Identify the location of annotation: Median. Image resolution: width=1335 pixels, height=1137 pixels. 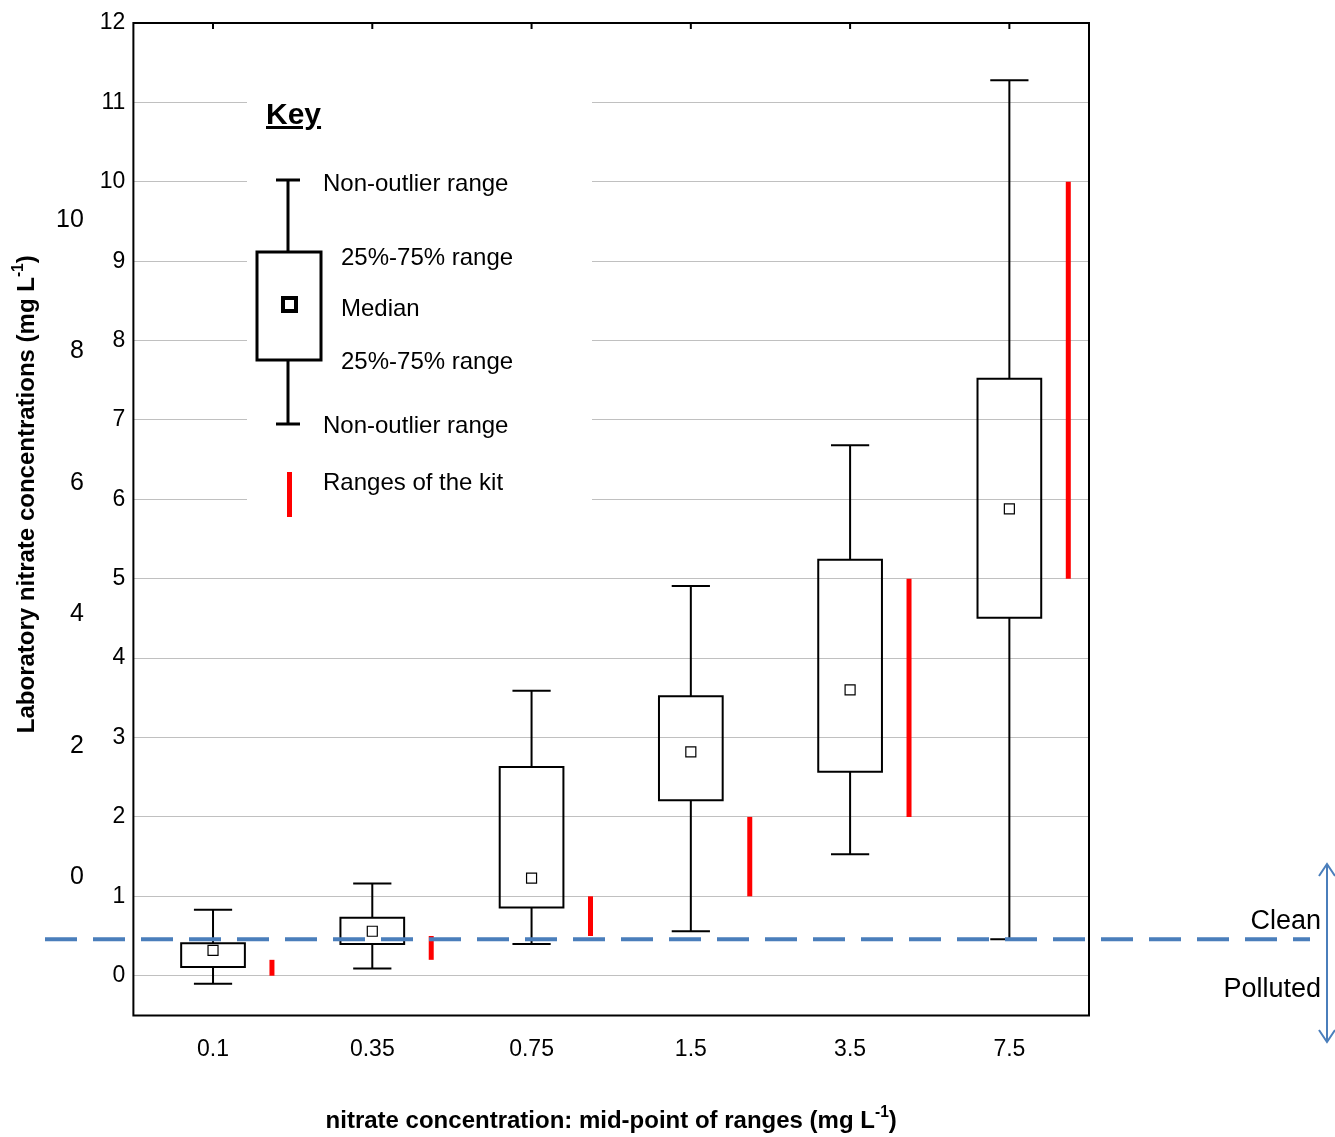
(380, 308).